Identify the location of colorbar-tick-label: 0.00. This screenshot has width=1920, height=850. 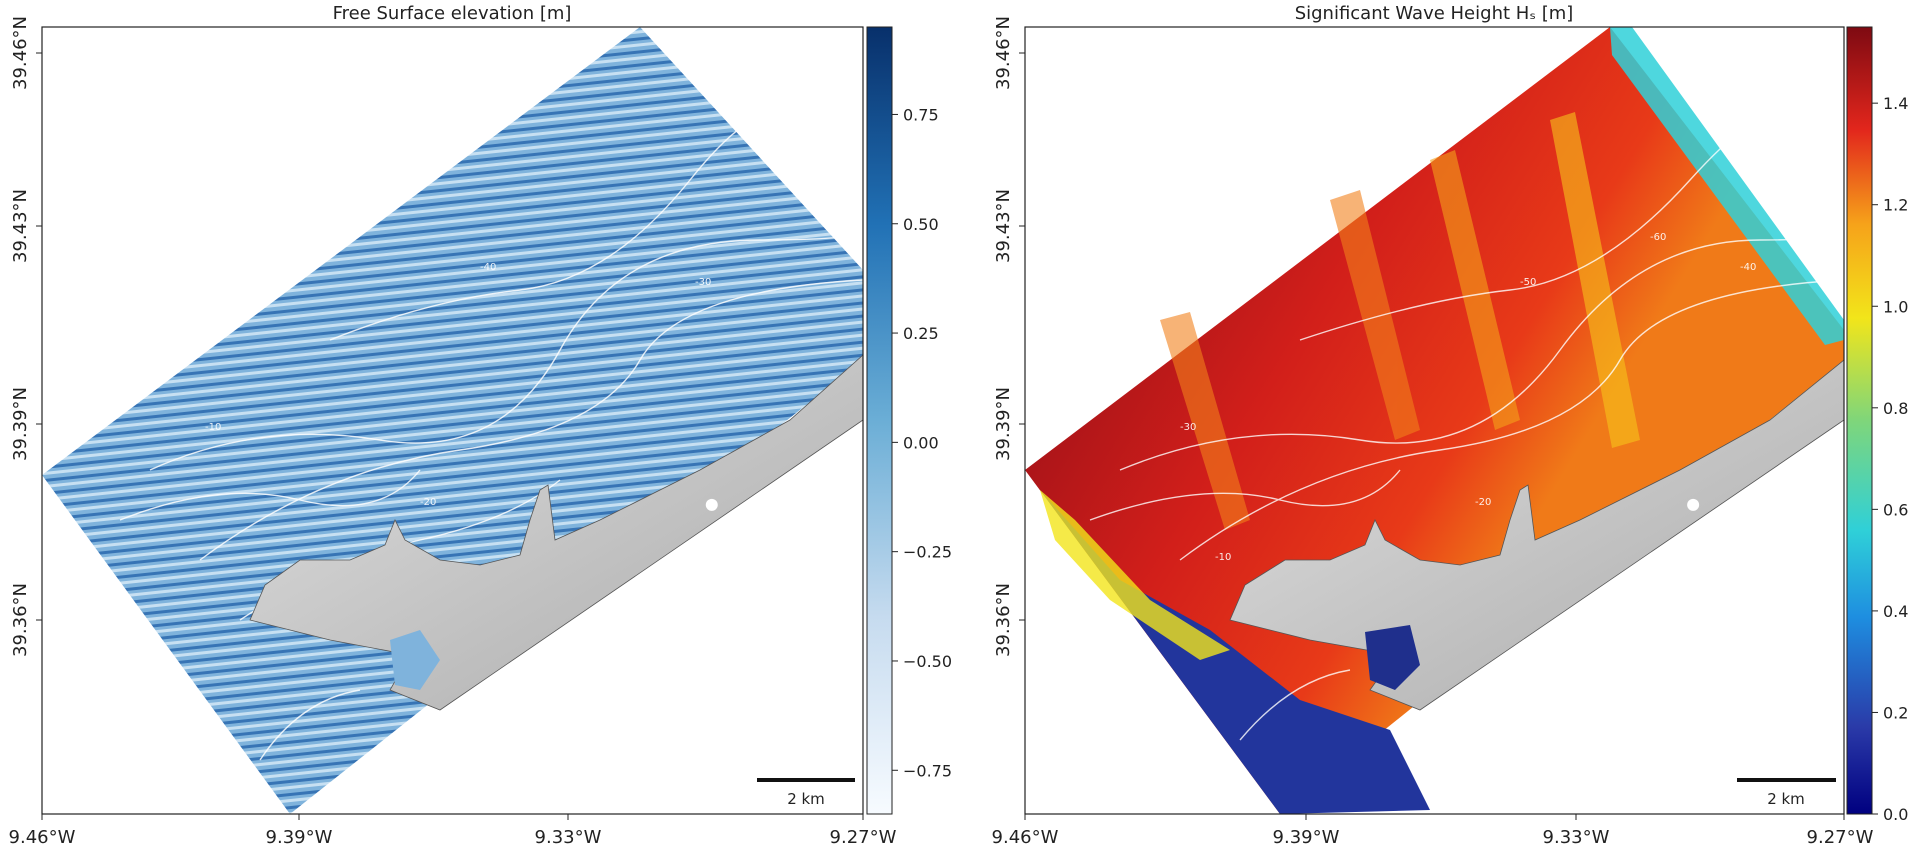
(921, 442).